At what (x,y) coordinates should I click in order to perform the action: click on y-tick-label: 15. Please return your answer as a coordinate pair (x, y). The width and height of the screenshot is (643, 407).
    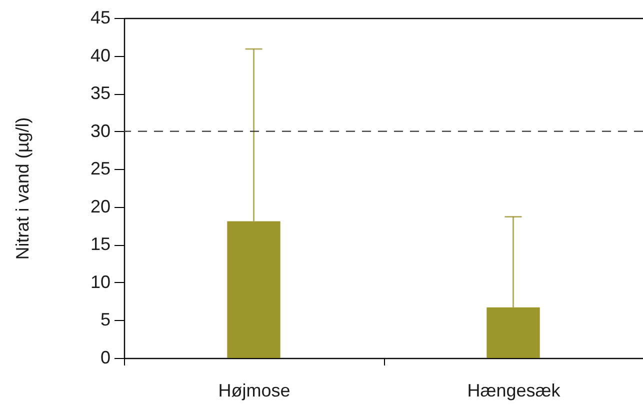
    Looking at the image, I should click on (100, 244).